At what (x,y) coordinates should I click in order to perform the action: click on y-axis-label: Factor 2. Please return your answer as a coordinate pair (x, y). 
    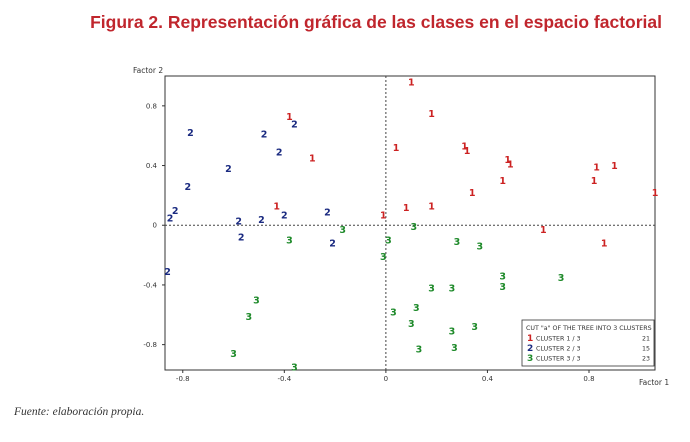
    Looking at the image, I should click on (148, 70).